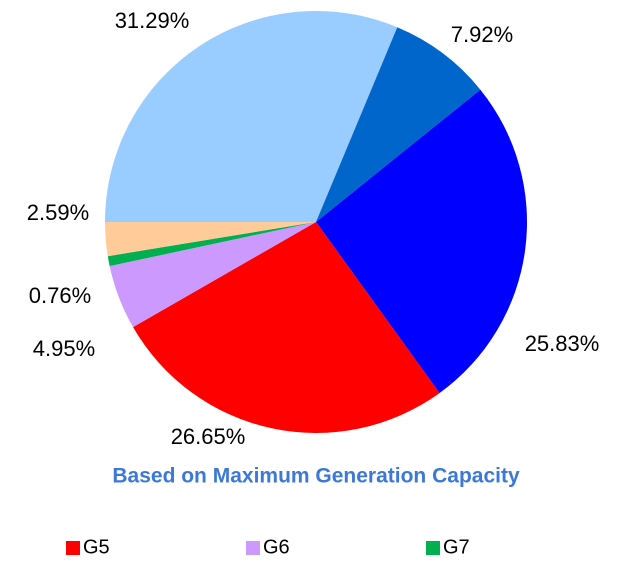 The width and height of the screenshot is (627, 562). I want to click on value-label: 0.76%, so click(60, 295).